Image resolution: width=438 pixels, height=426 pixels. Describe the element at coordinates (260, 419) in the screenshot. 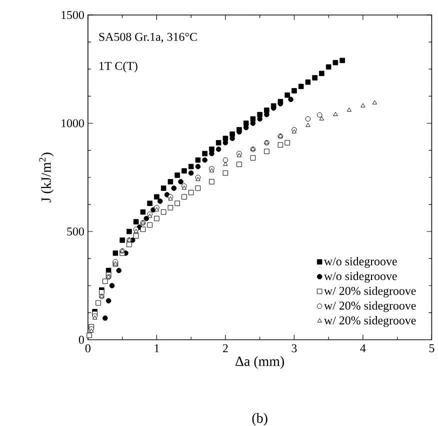

I see `text: (b)` at that location.